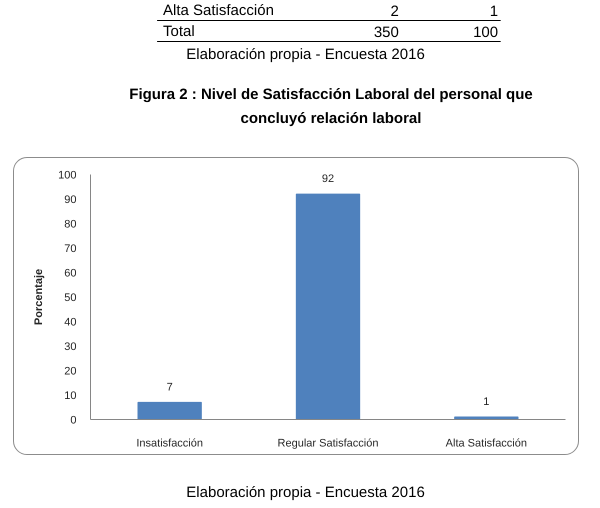 This screenshot has width=600, height=508. Describe the element at coordinates (486, 402) in the screenshot. I see `data-label: 1` at that location.